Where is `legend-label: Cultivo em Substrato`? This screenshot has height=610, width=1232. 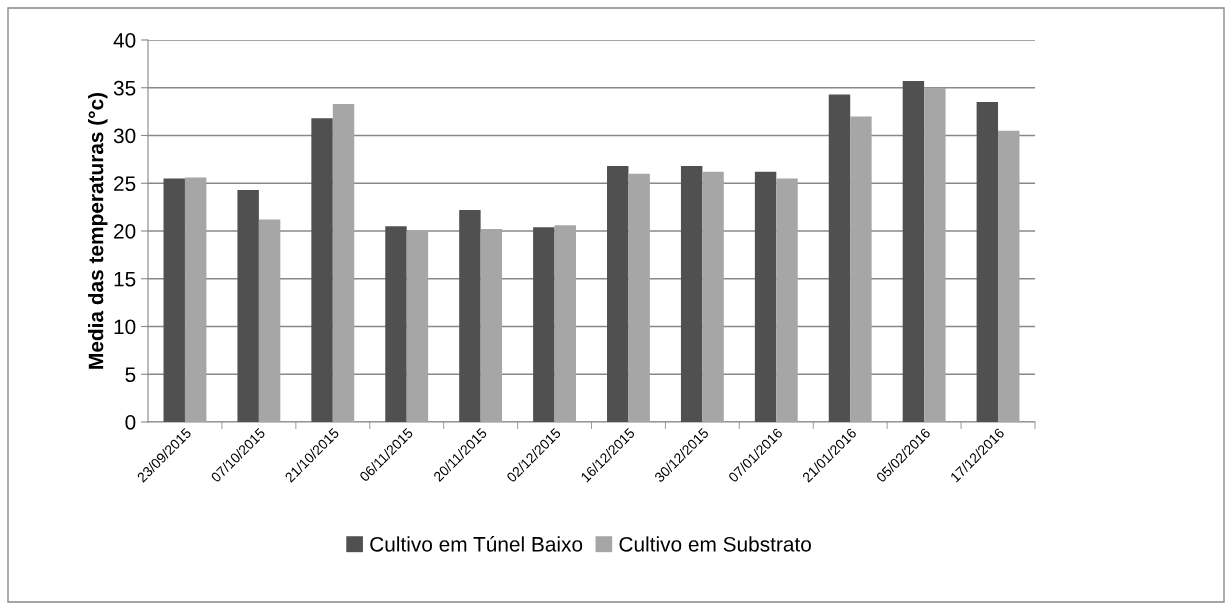
legend-label: Cultivo em Substrato is located at coordinates (715, 544).